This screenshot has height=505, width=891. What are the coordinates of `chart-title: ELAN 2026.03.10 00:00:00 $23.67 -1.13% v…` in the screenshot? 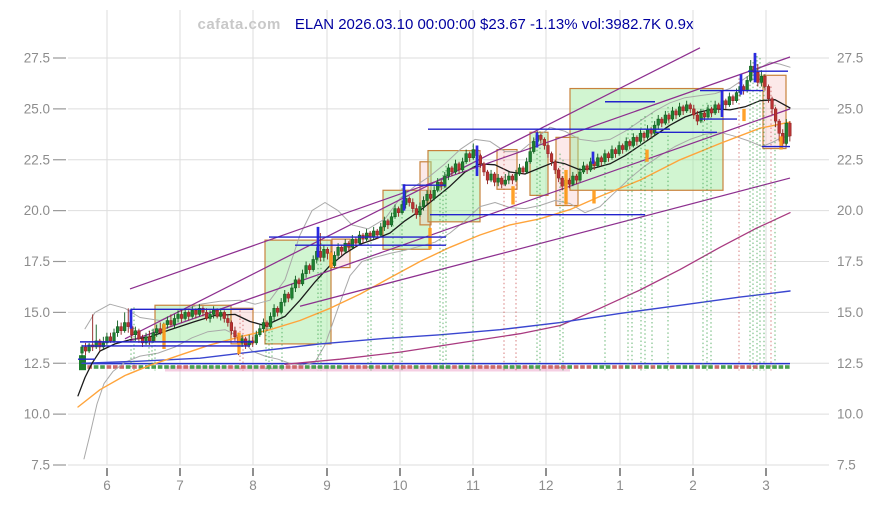 It's located at (494, 24).